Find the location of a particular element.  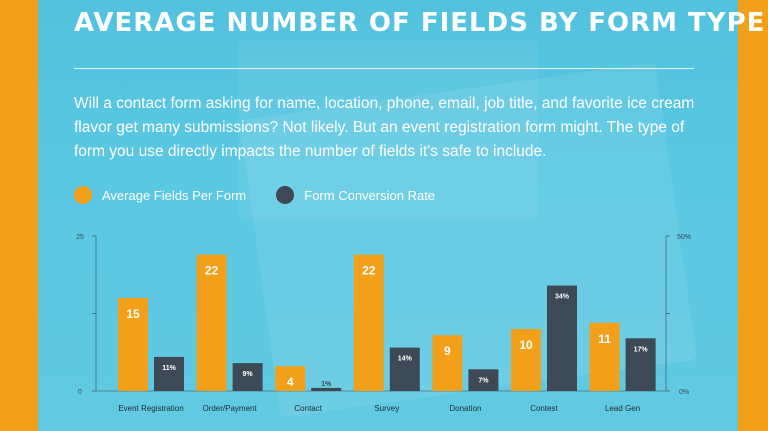

right-tick-label: 0% is located at coordinates (684, 392).